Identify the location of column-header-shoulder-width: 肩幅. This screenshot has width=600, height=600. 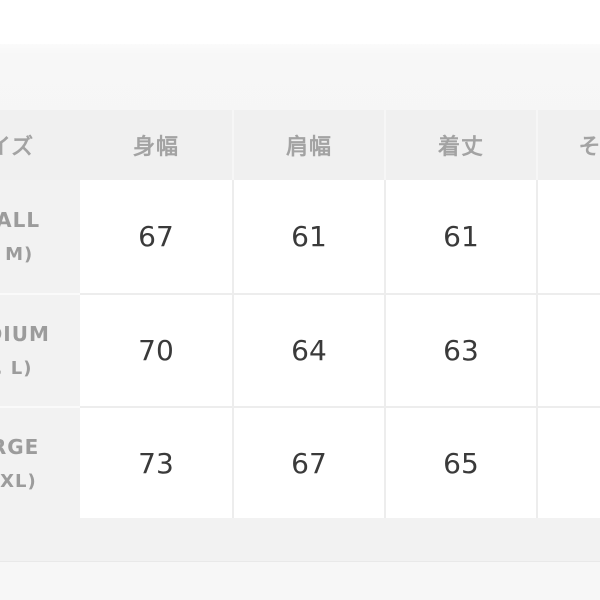
(308, 145).